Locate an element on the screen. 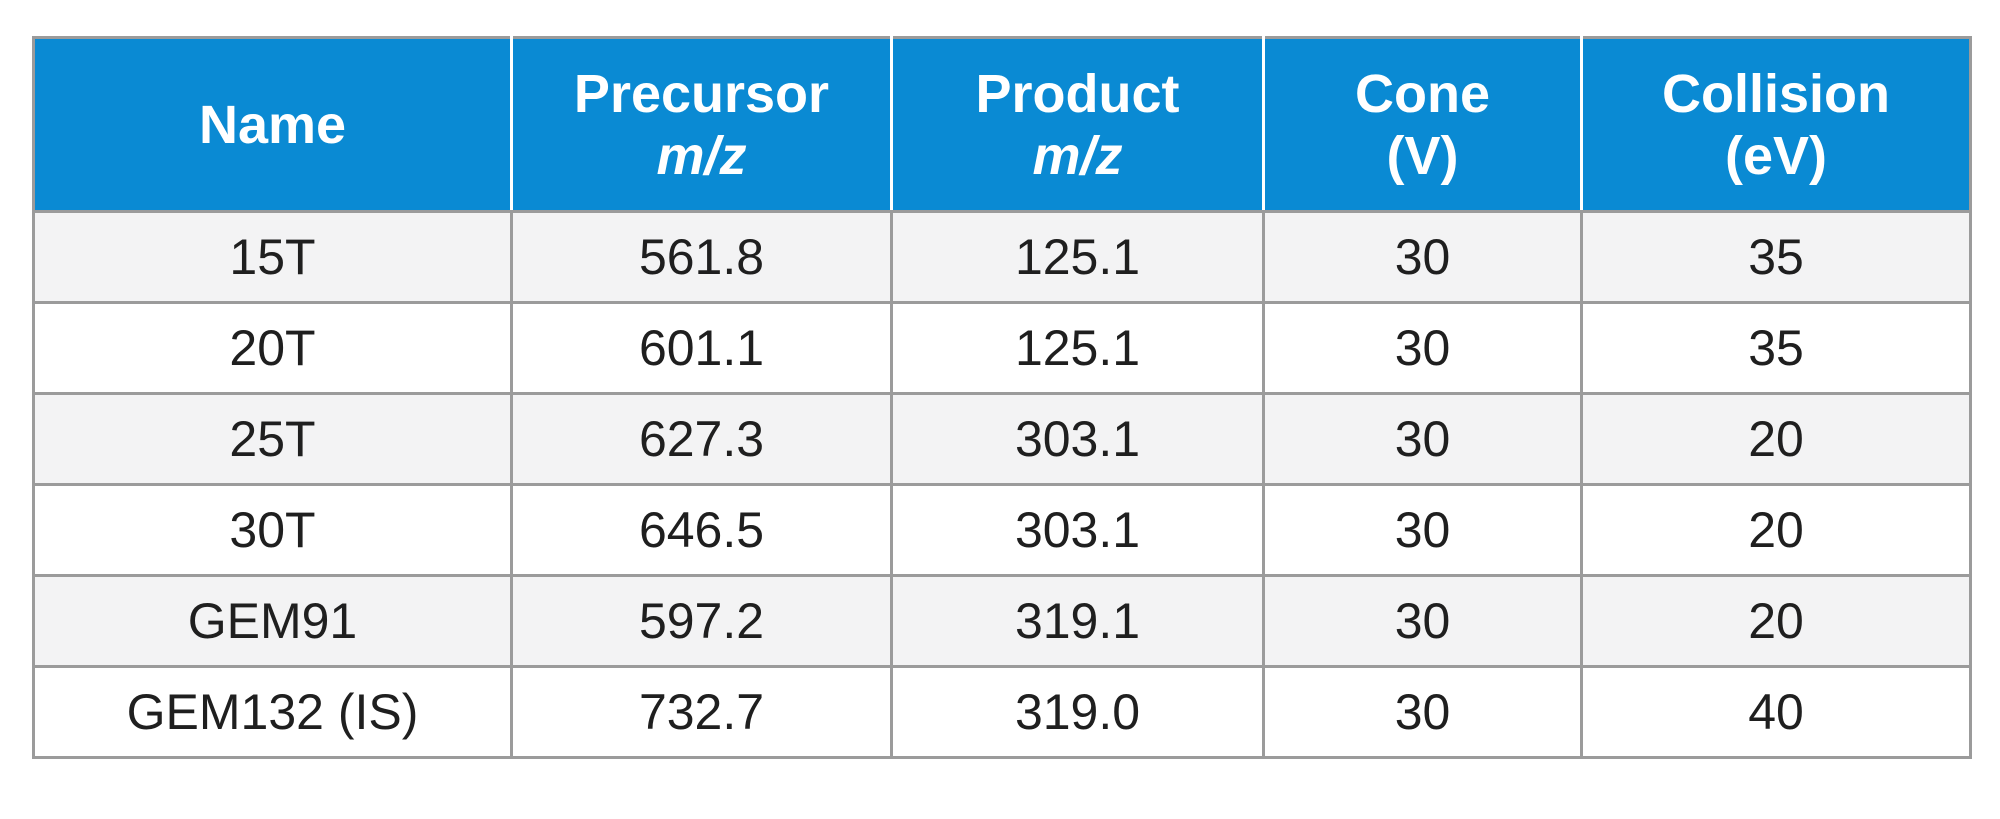 Image resolution: width=2000 pixels, height=819 pixels. table-row: 15T 561.8 125.1 30 35 is located at coordinates (1002, 257).